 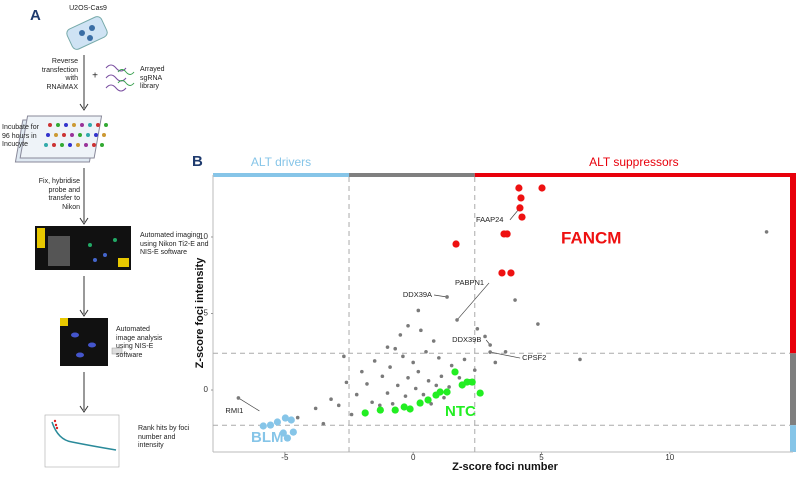 What do you see at coordinates (95, 76) in the screenshot?
I see `plus: +` at bounding box center [95, 76].